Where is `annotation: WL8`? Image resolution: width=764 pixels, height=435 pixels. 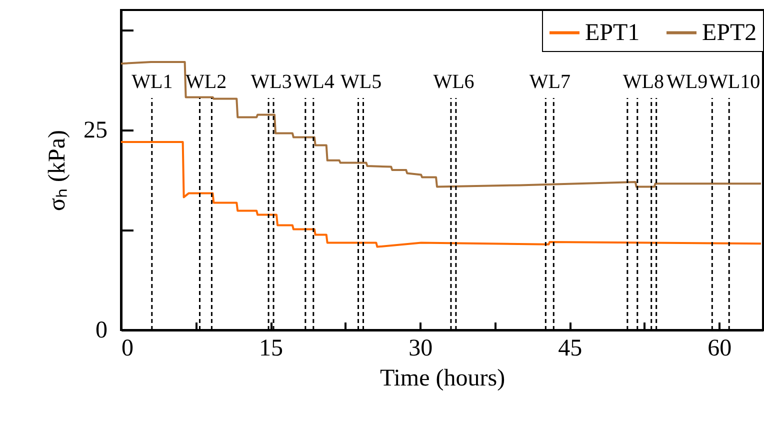
annotation: WL8 is located at coordinates (643, 82).